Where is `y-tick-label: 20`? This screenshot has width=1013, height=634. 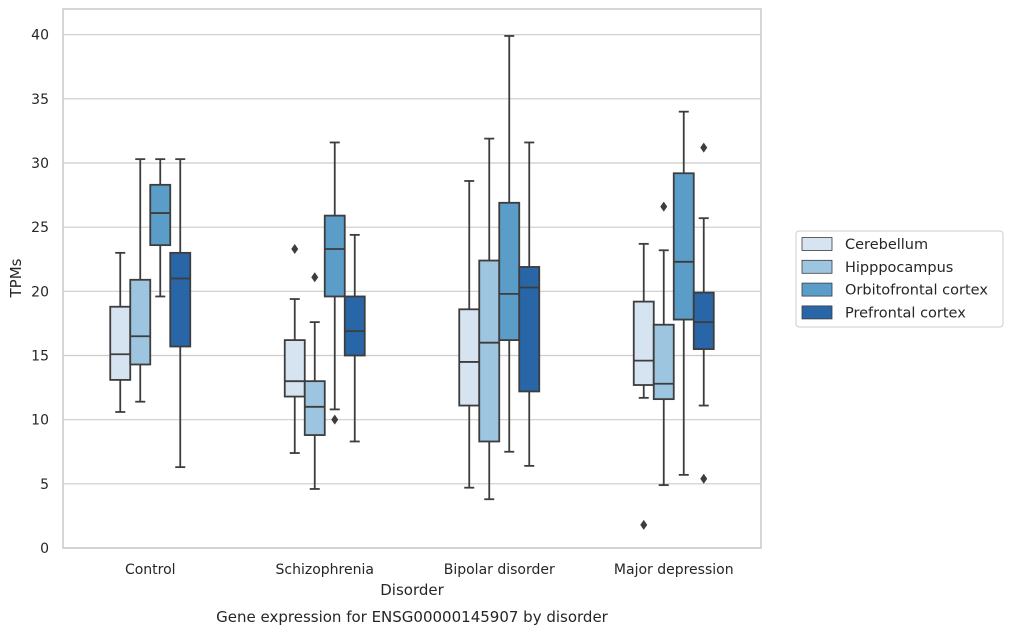 y-tick-label: 20 is located at coordinates (40, 292).